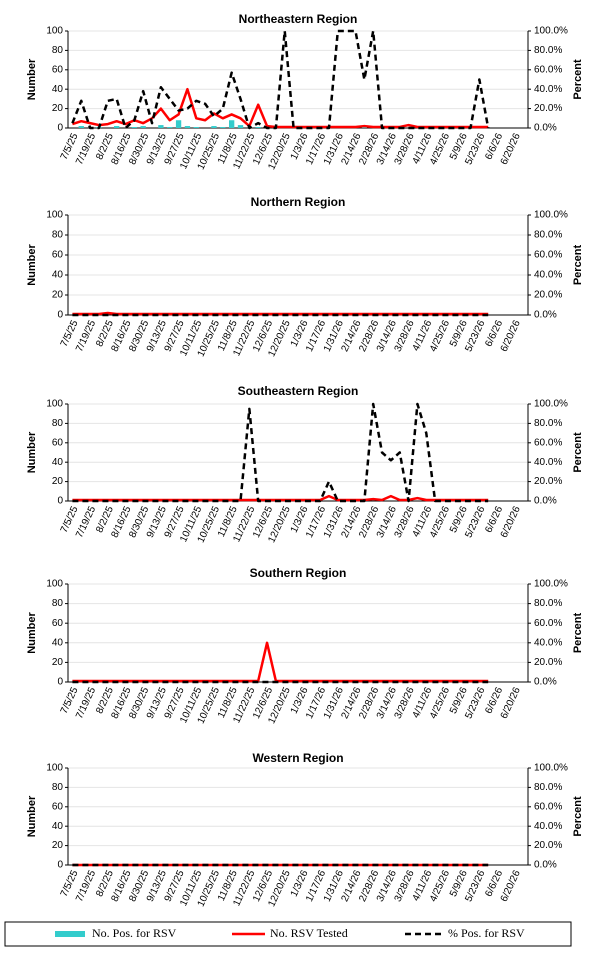 This screenshot has height=963, width=606. What do you see at coordinates (70, 934) in the screenshot?
I see `legend-swatch` at bounding box center [70, 934].